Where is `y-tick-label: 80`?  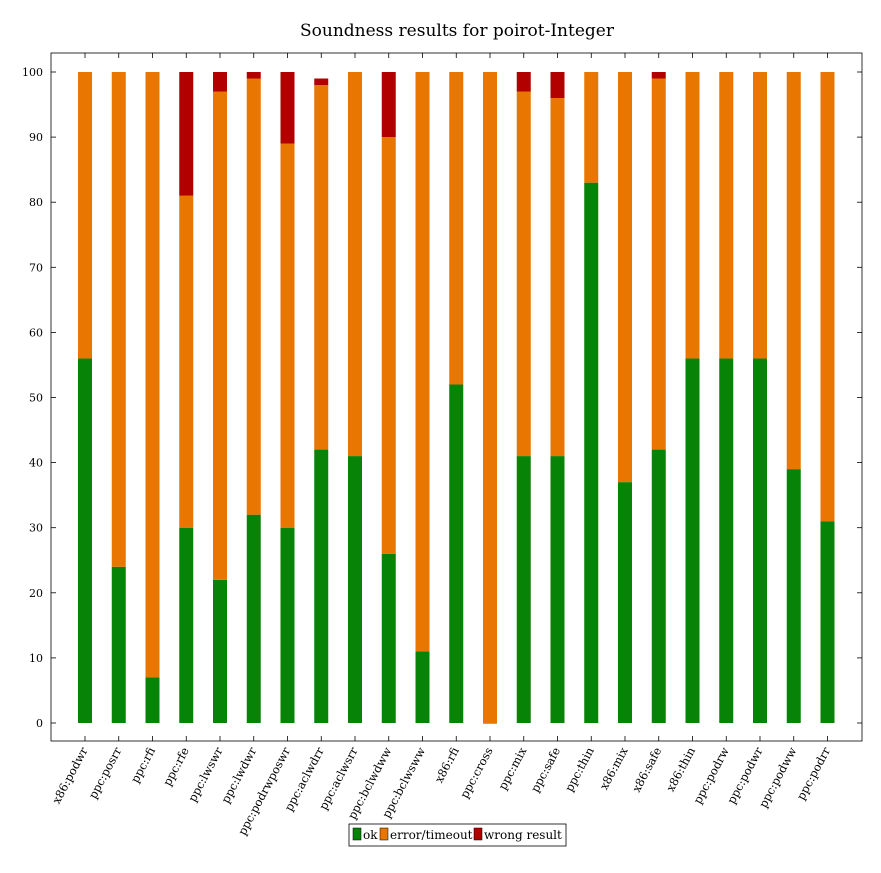 y-tick-label: 80 is located at coordinates (36, 202).